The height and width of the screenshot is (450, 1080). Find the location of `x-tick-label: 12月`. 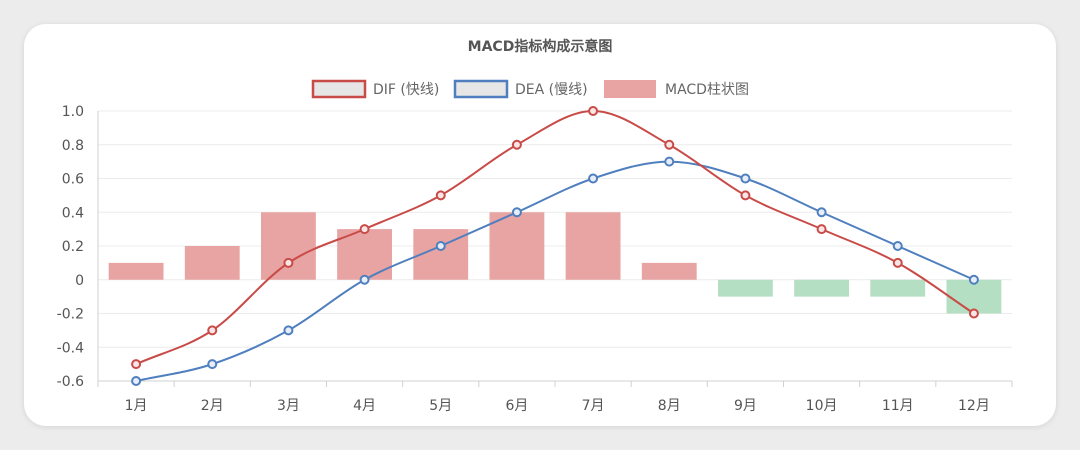

x-tick-label: 12月 is located at coordinates (974, 406).